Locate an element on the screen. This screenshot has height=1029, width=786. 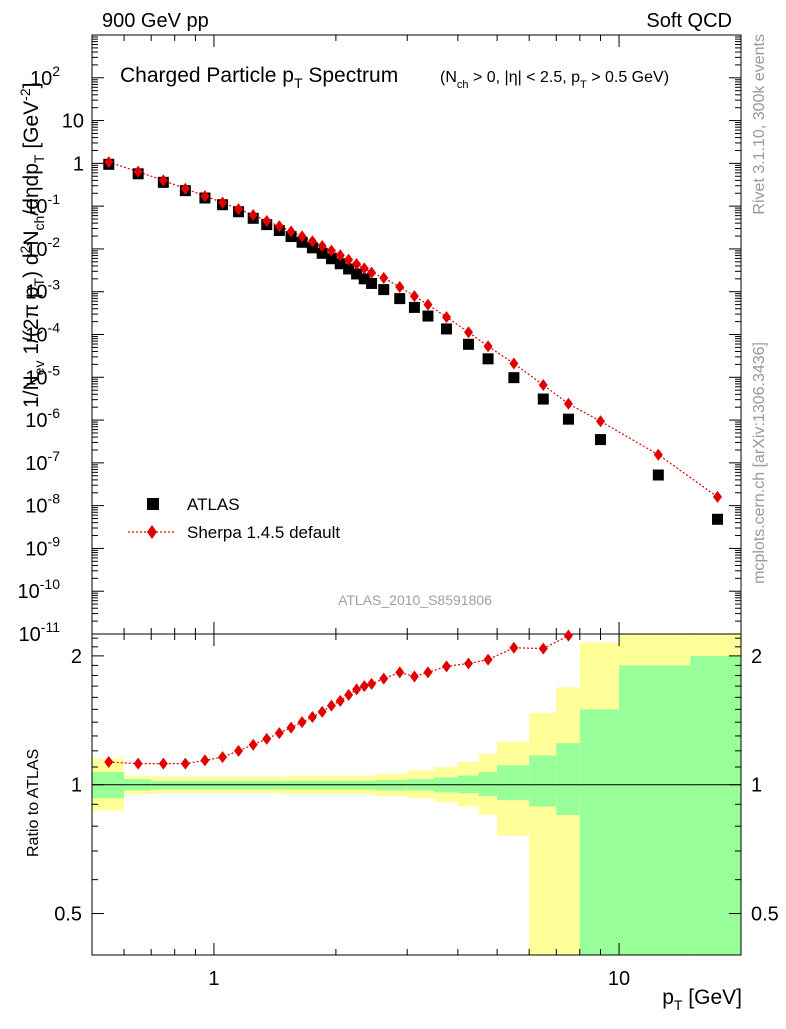
y-tick-label: 10⁻⁷ is located at coordinates (42, 461).